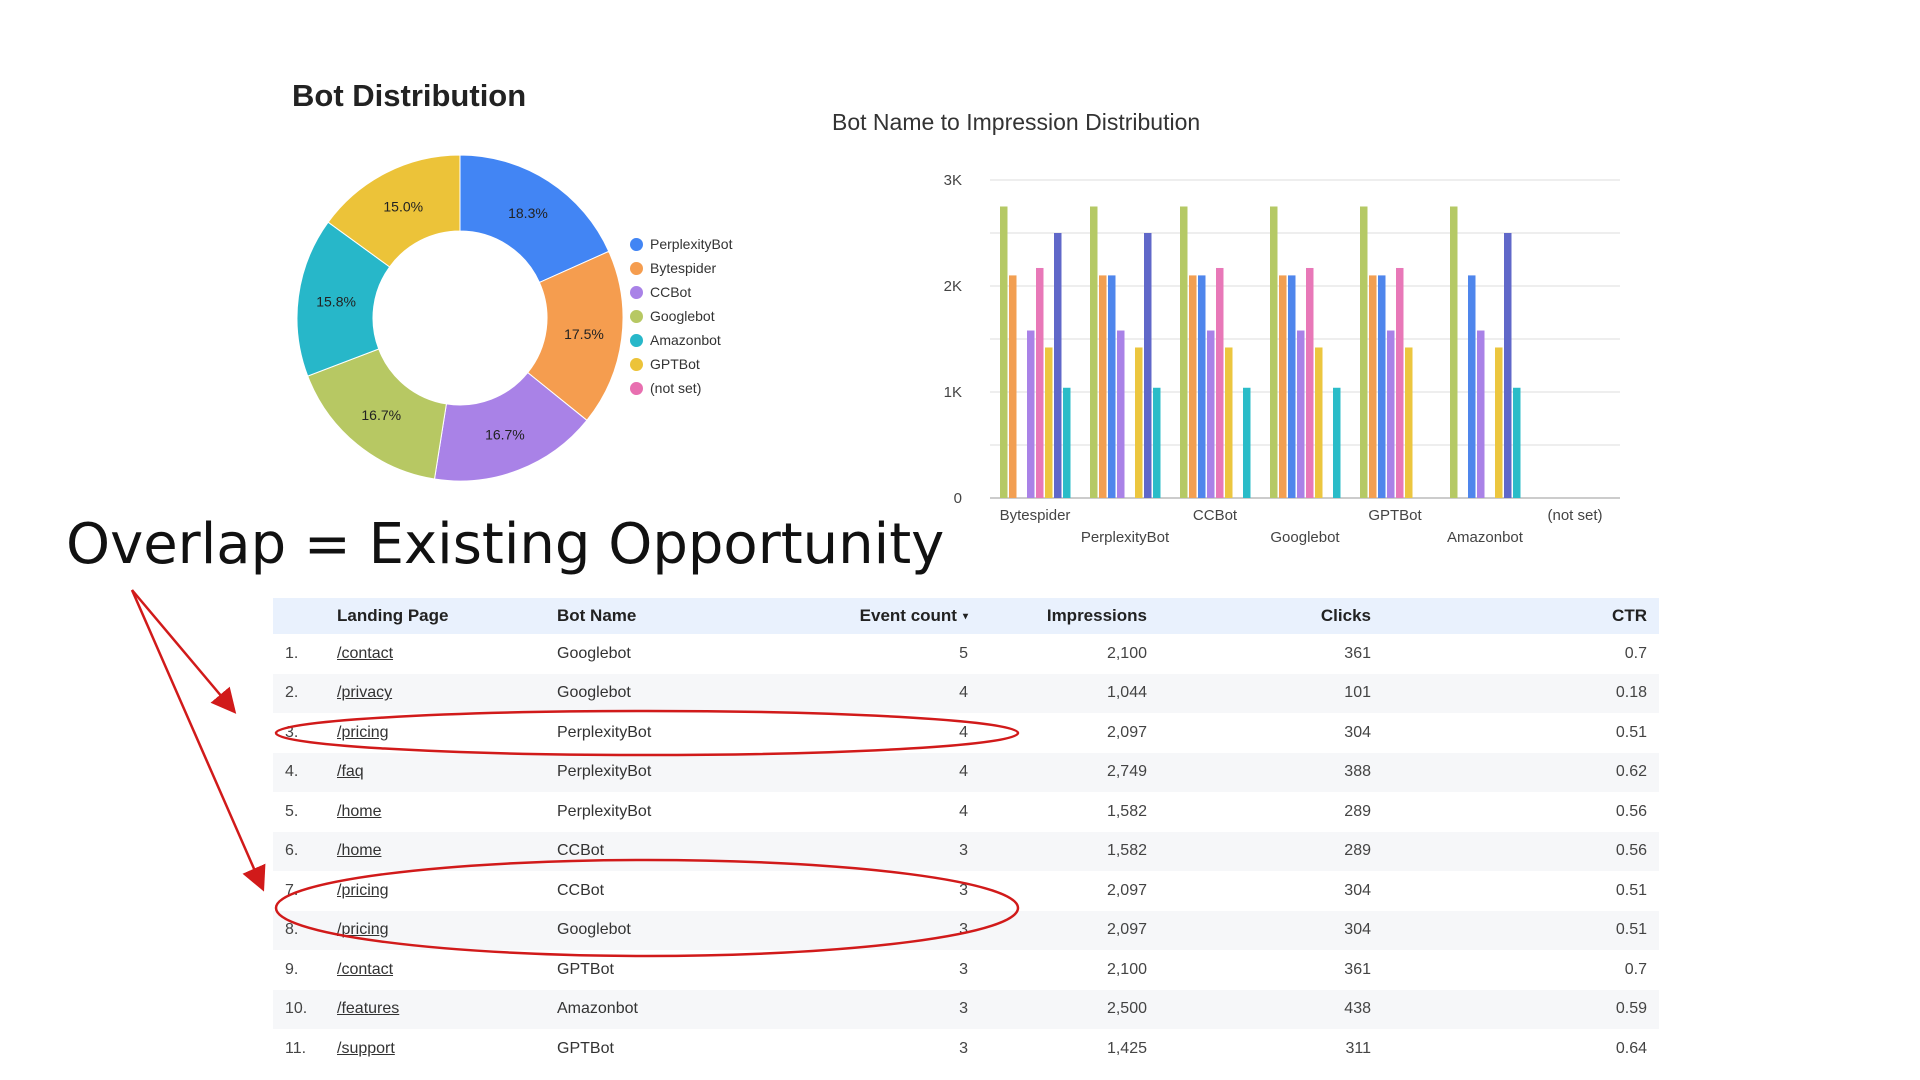 Image resolution: width=1920 pixels, height=1080 pixels. I want to click on column-header-event-count: Event count ▾, so click(872, 616).